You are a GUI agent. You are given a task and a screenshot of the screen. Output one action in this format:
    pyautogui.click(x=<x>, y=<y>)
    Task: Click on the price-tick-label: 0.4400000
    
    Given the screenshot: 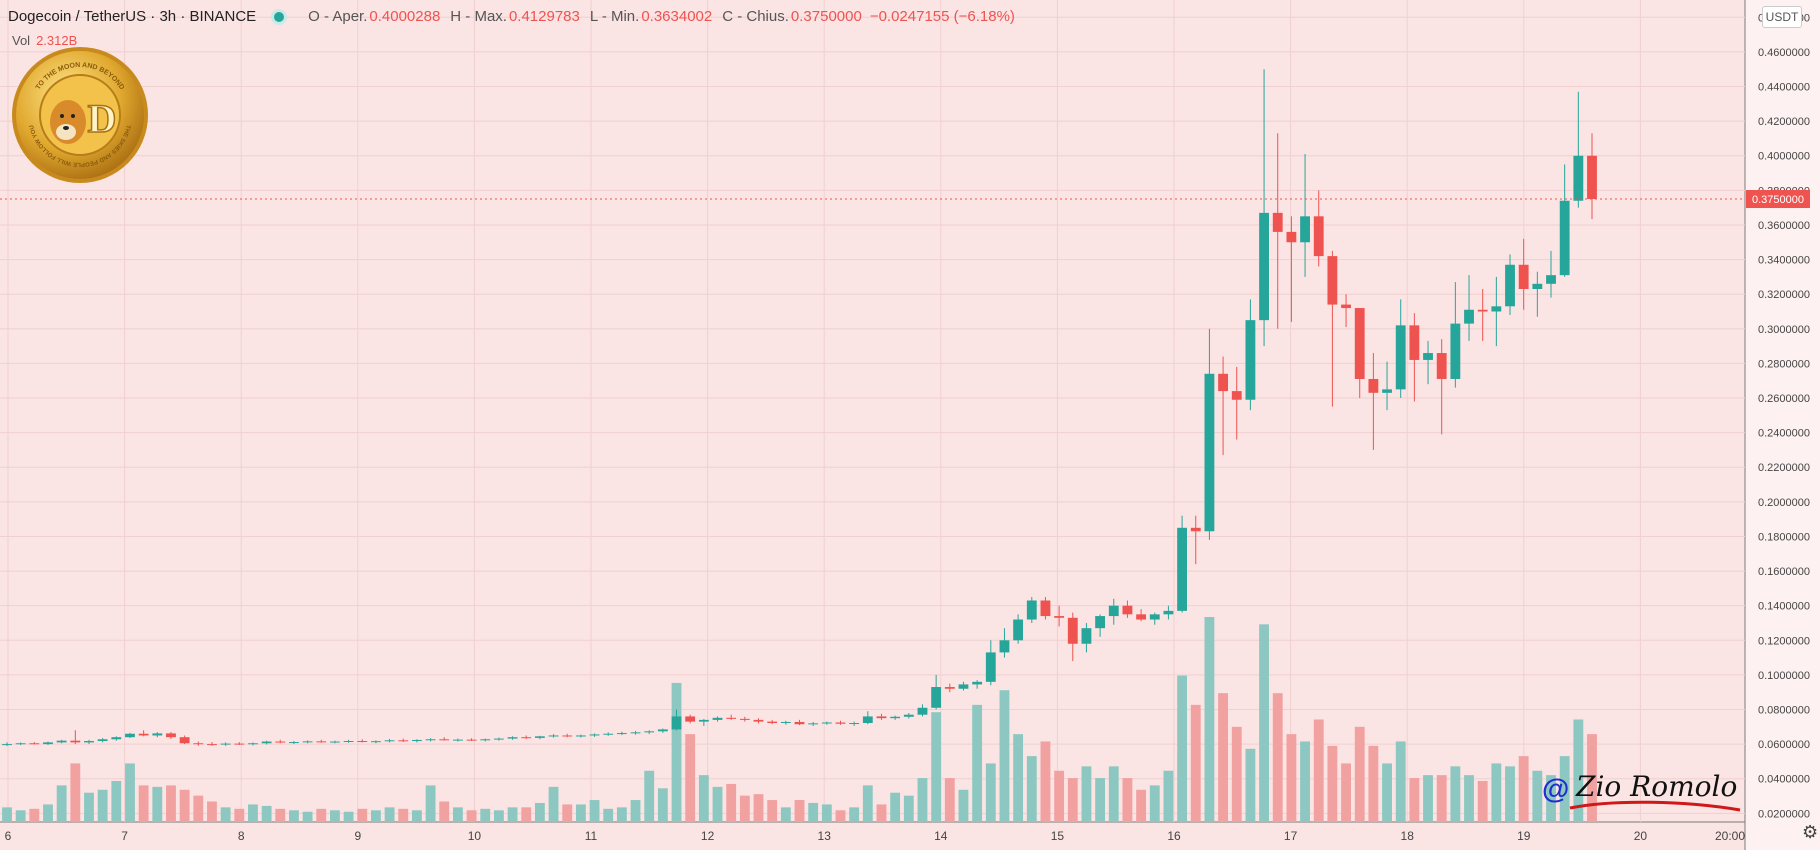 What is the action you would take?
    pyautogui.click(x=1784, y=88)
    